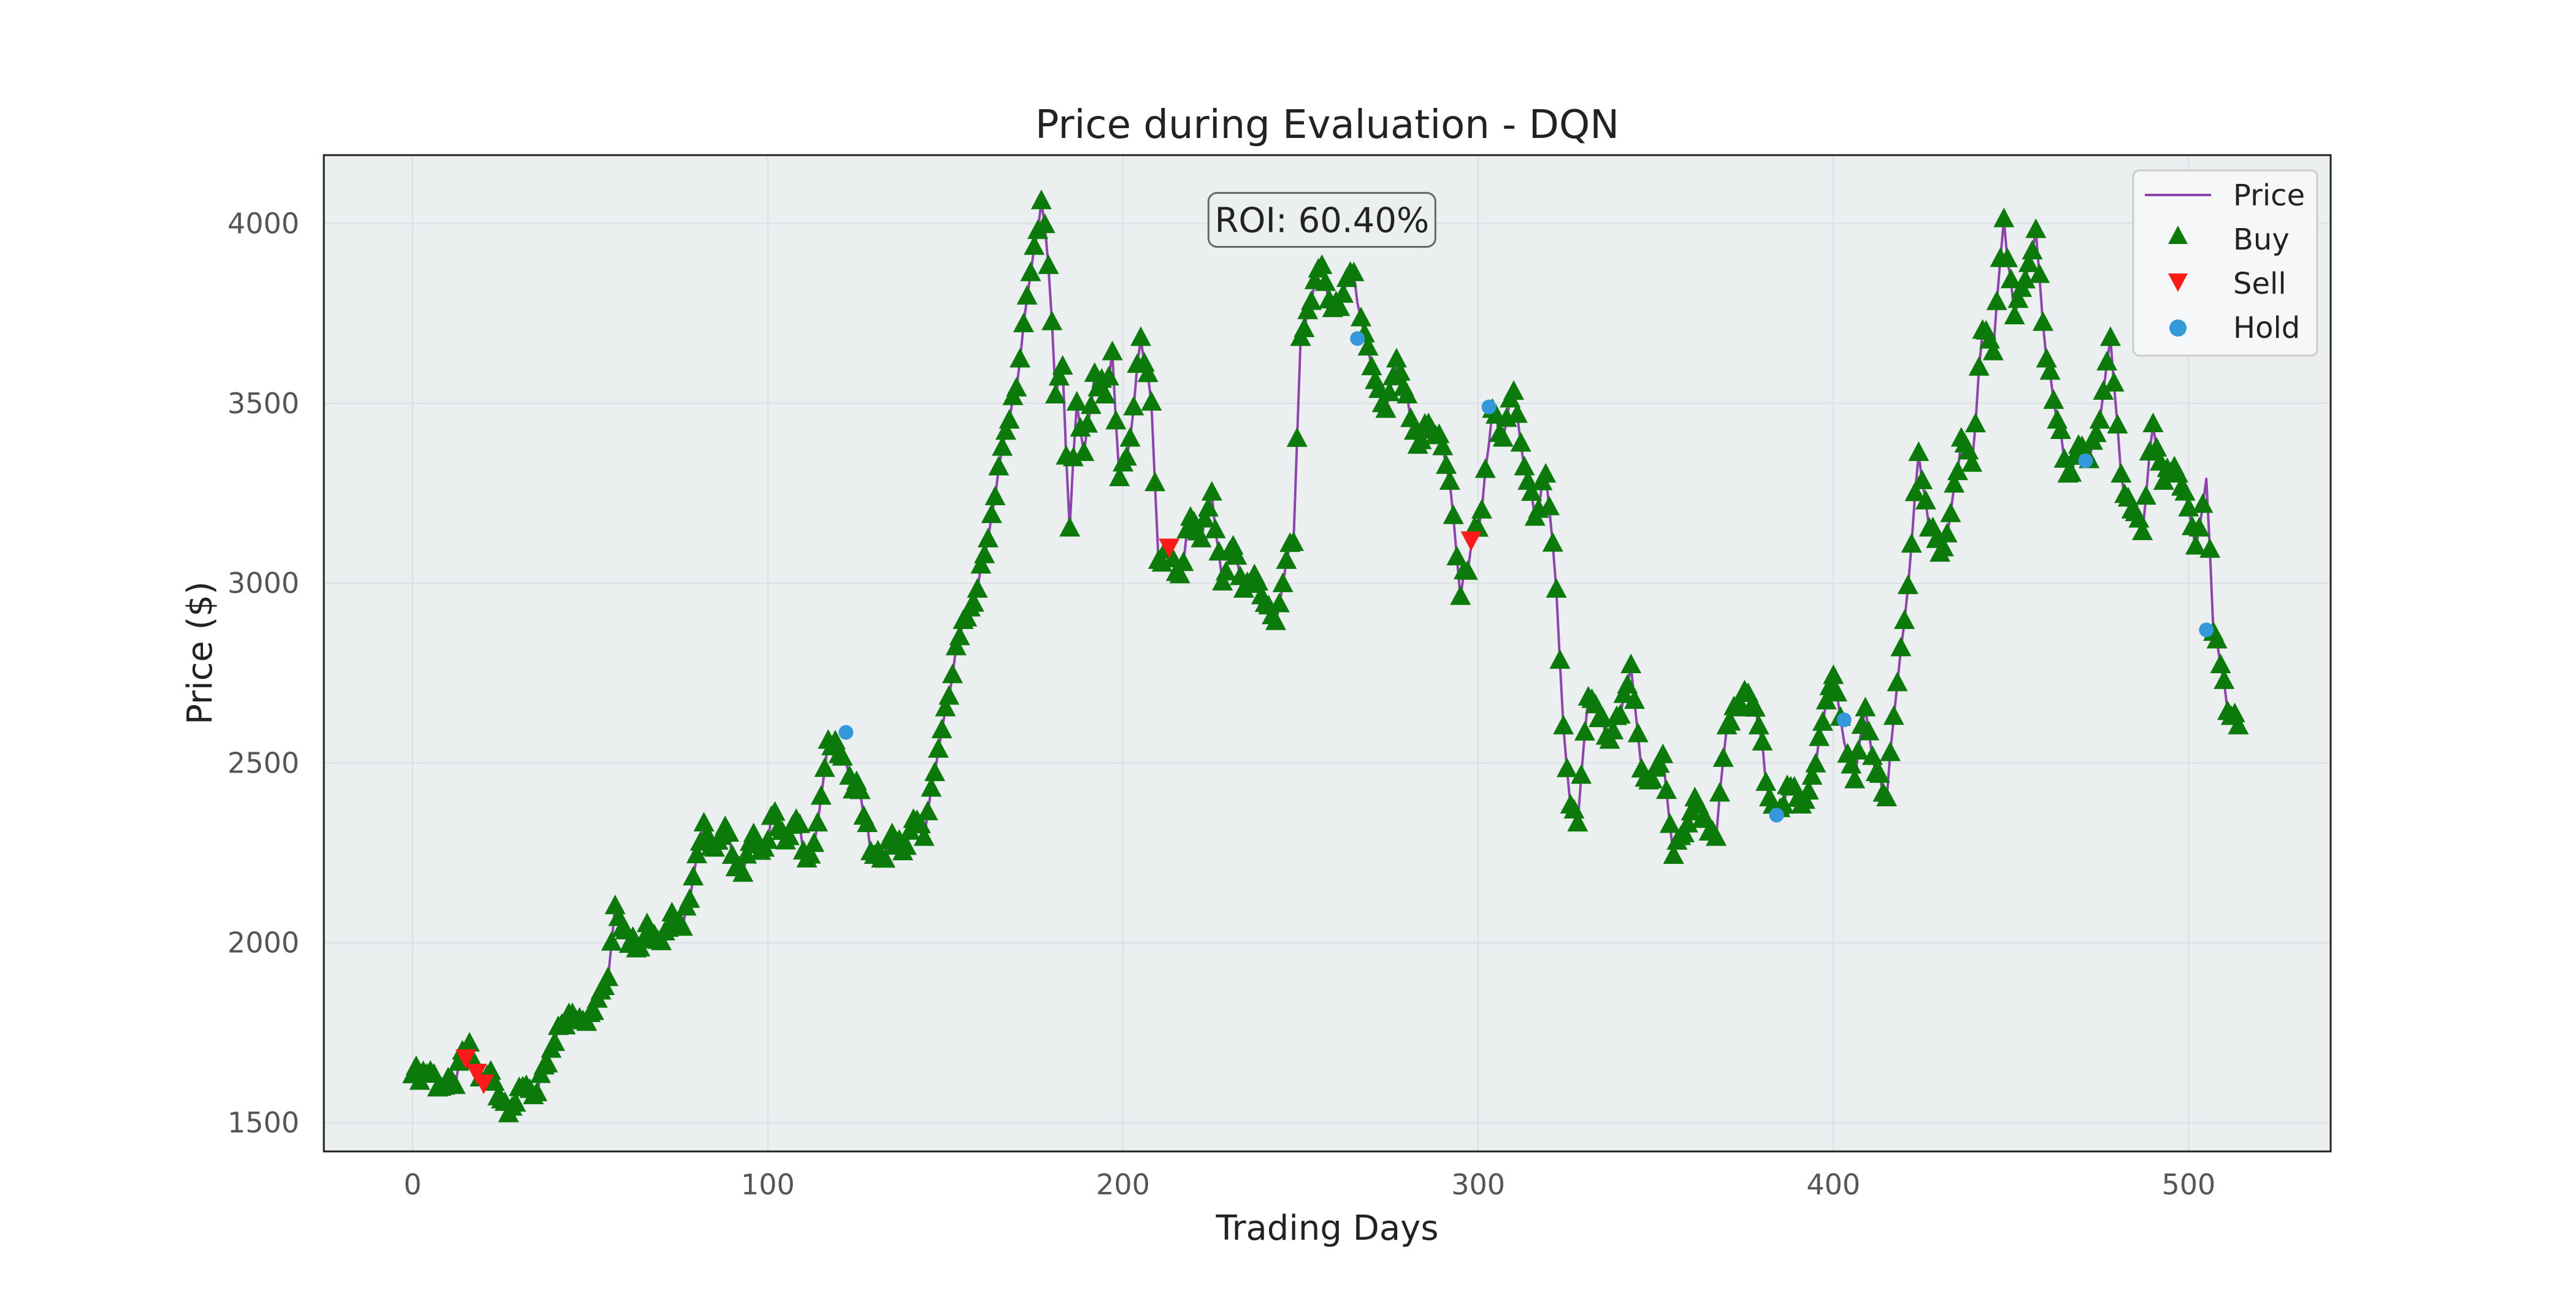  I want to click on legend-hold-swatch, so click(2178, 328).